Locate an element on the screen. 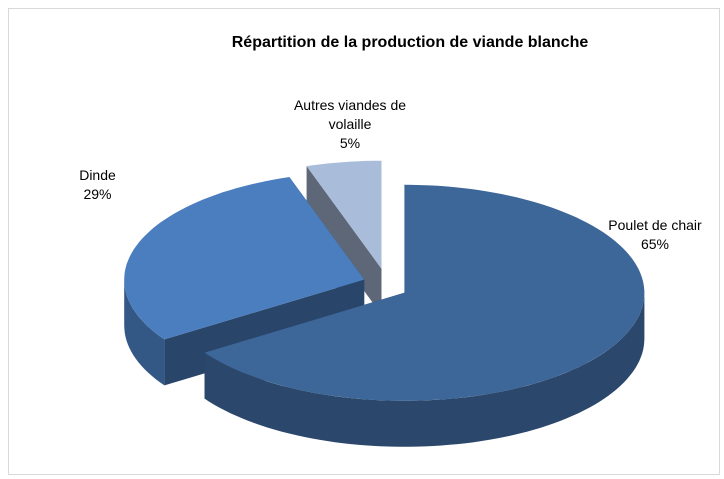 This screenshot has width=724, height=479. value-label: 65% is located at coordinates (655, 244).